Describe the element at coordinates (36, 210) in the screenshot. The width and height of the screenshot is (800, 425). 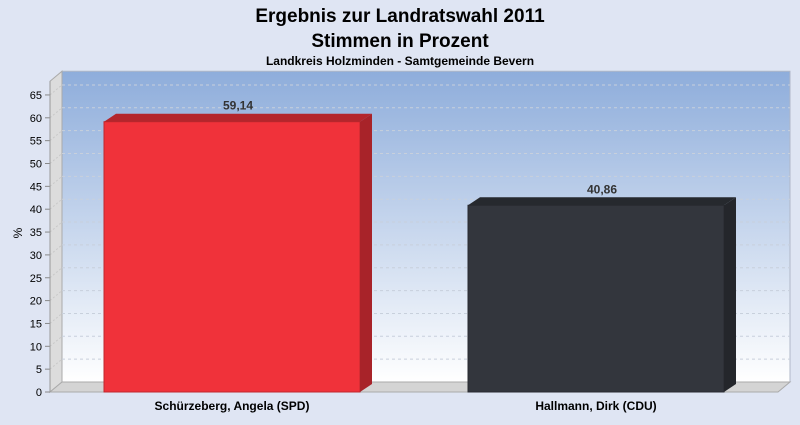
I see `y-tick-label: 40` at that location.